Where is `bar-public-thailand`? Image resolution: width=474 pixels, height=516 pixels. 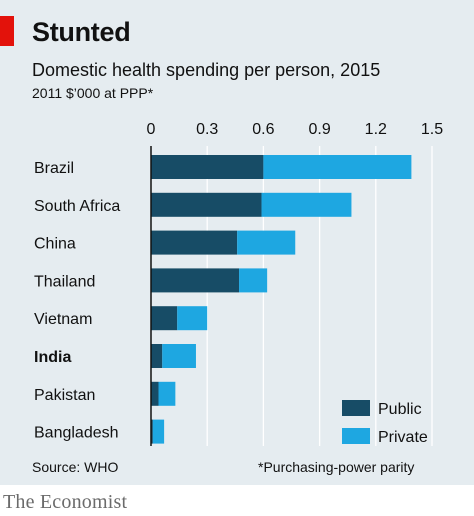
bar-public-thailand is located at coordinates (195, 280).